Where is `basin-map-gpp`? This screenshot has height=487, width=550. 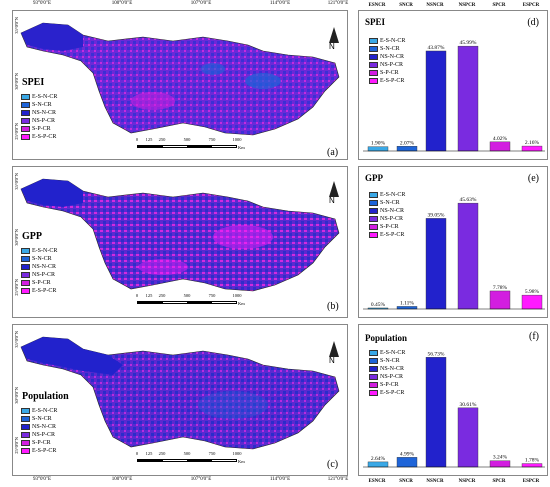
basin-map-gpp is located at coordinates (180, 235).